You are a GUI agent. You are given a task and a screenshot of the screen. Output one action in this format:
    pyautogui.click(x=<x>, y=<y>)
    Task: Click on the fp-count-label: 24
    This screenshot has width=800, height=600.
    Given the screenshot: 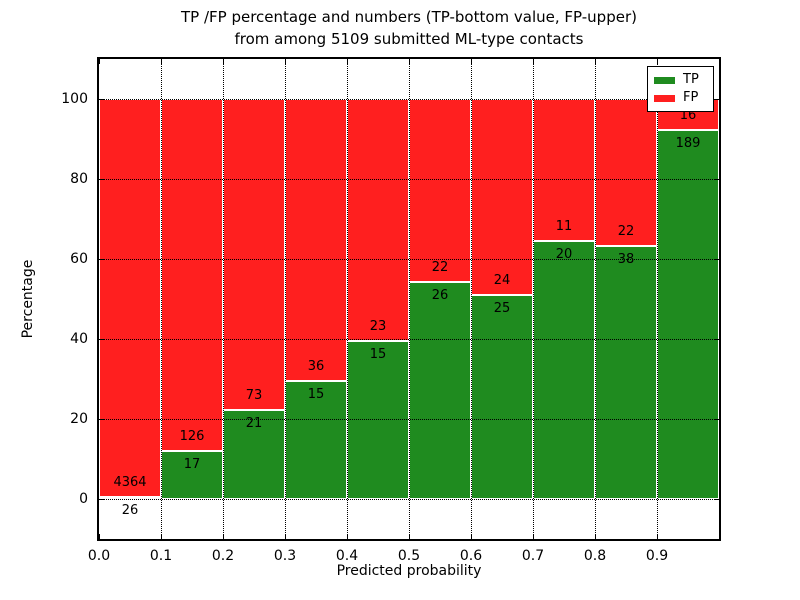 What is the action you would take?
    pyautogui.click(x=502, y=280)
    